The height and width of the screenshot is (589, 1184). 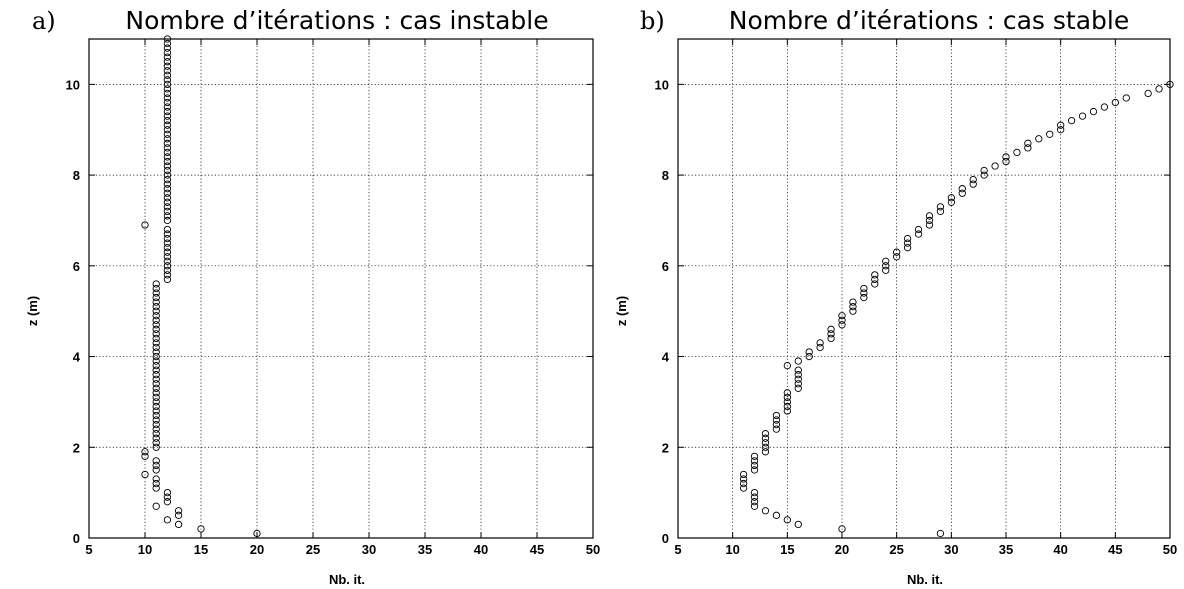 I want to click on panel-label: b), so click(x=652, y=21).